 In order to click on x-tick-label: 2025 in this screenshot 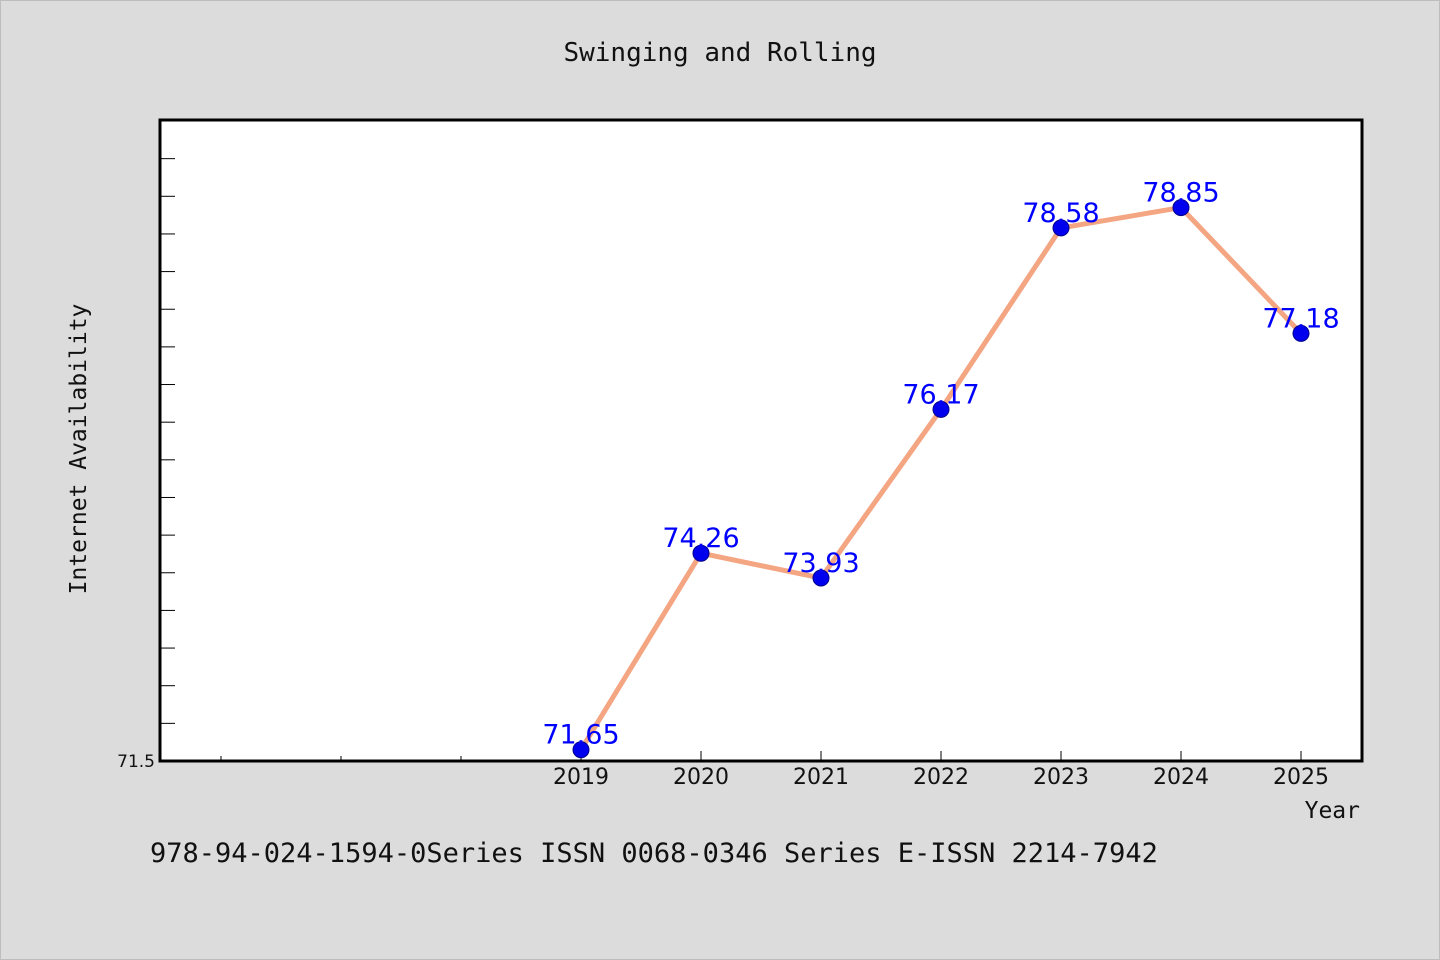, I will do `click(1301, 777)`.